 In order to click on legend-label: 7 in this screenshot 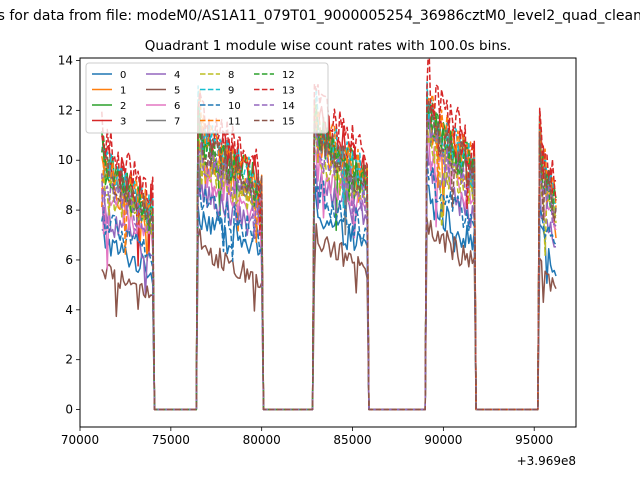, I will do `click(177, 122)`.